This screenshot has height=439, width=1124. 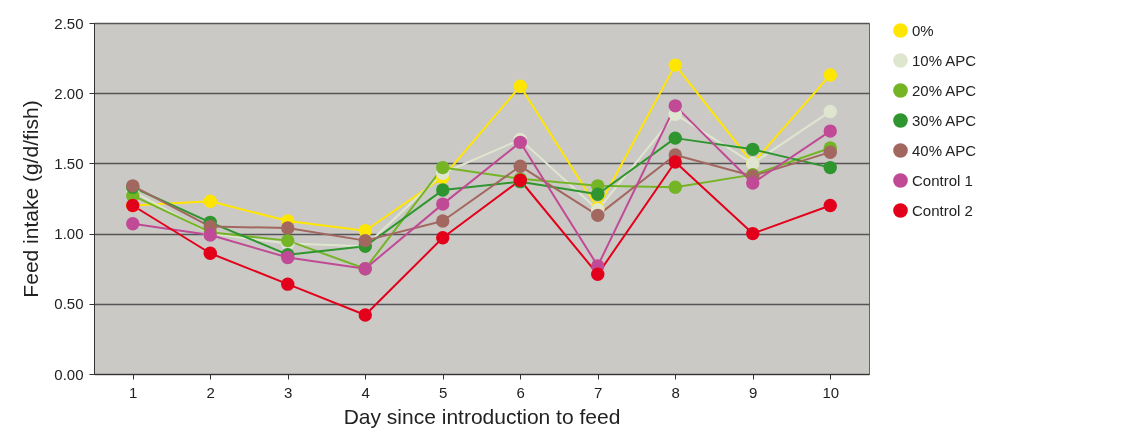 What do you see at coordinates (288, 392) in the screenshot?
I see `x-tick-label: 3` at bounding box center [288, 392].